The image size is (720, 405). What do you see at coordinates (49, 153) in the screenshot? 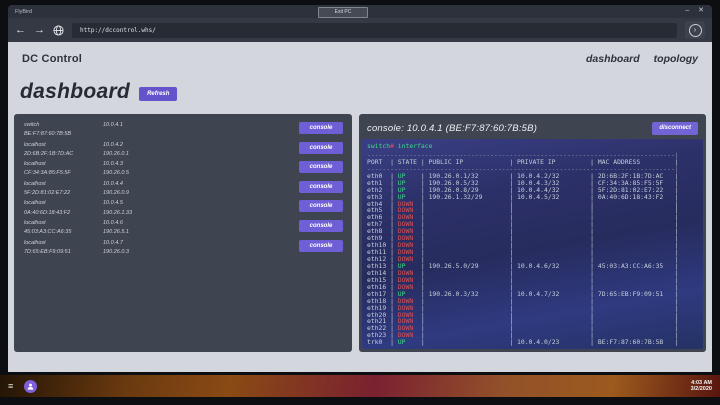
I see `device-mac: 2D:6B:2F:1B:7D:AC` at bounding box center [49, 153].